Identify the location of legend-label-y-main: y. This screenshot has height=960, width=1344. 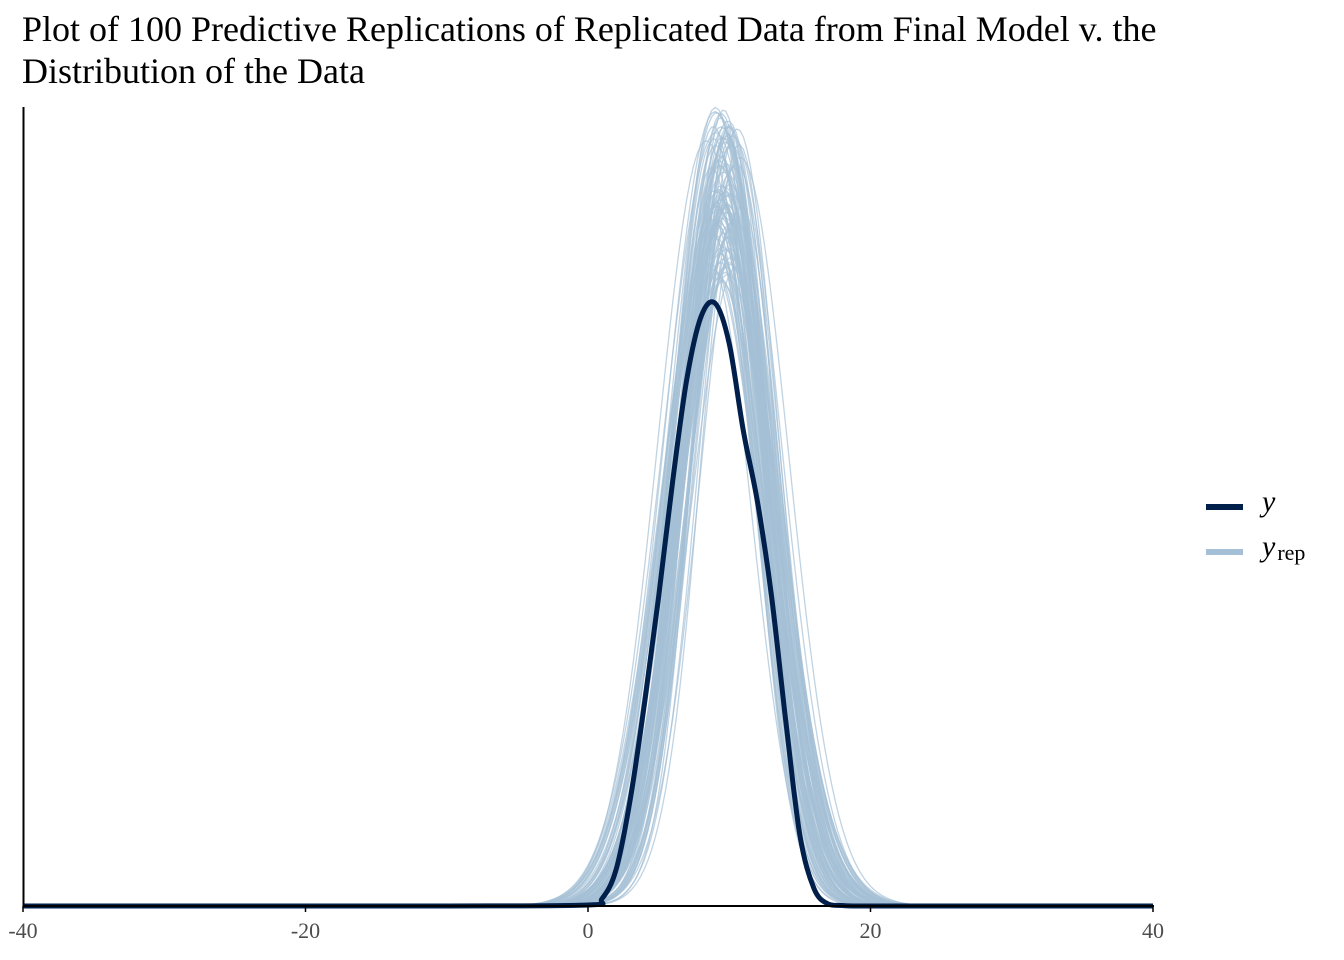
(1267, 501).